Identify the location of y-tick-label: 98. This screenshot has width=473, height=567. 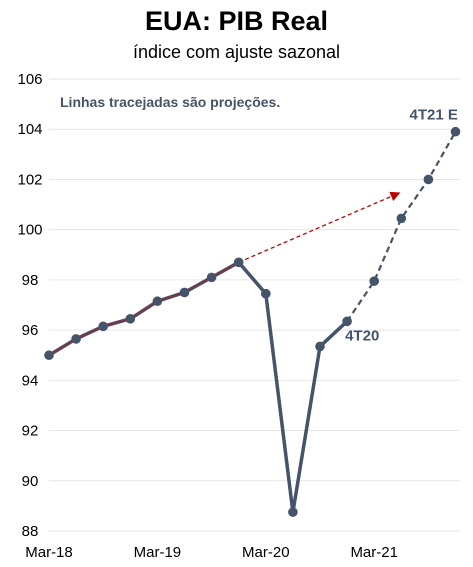
(30, 280).